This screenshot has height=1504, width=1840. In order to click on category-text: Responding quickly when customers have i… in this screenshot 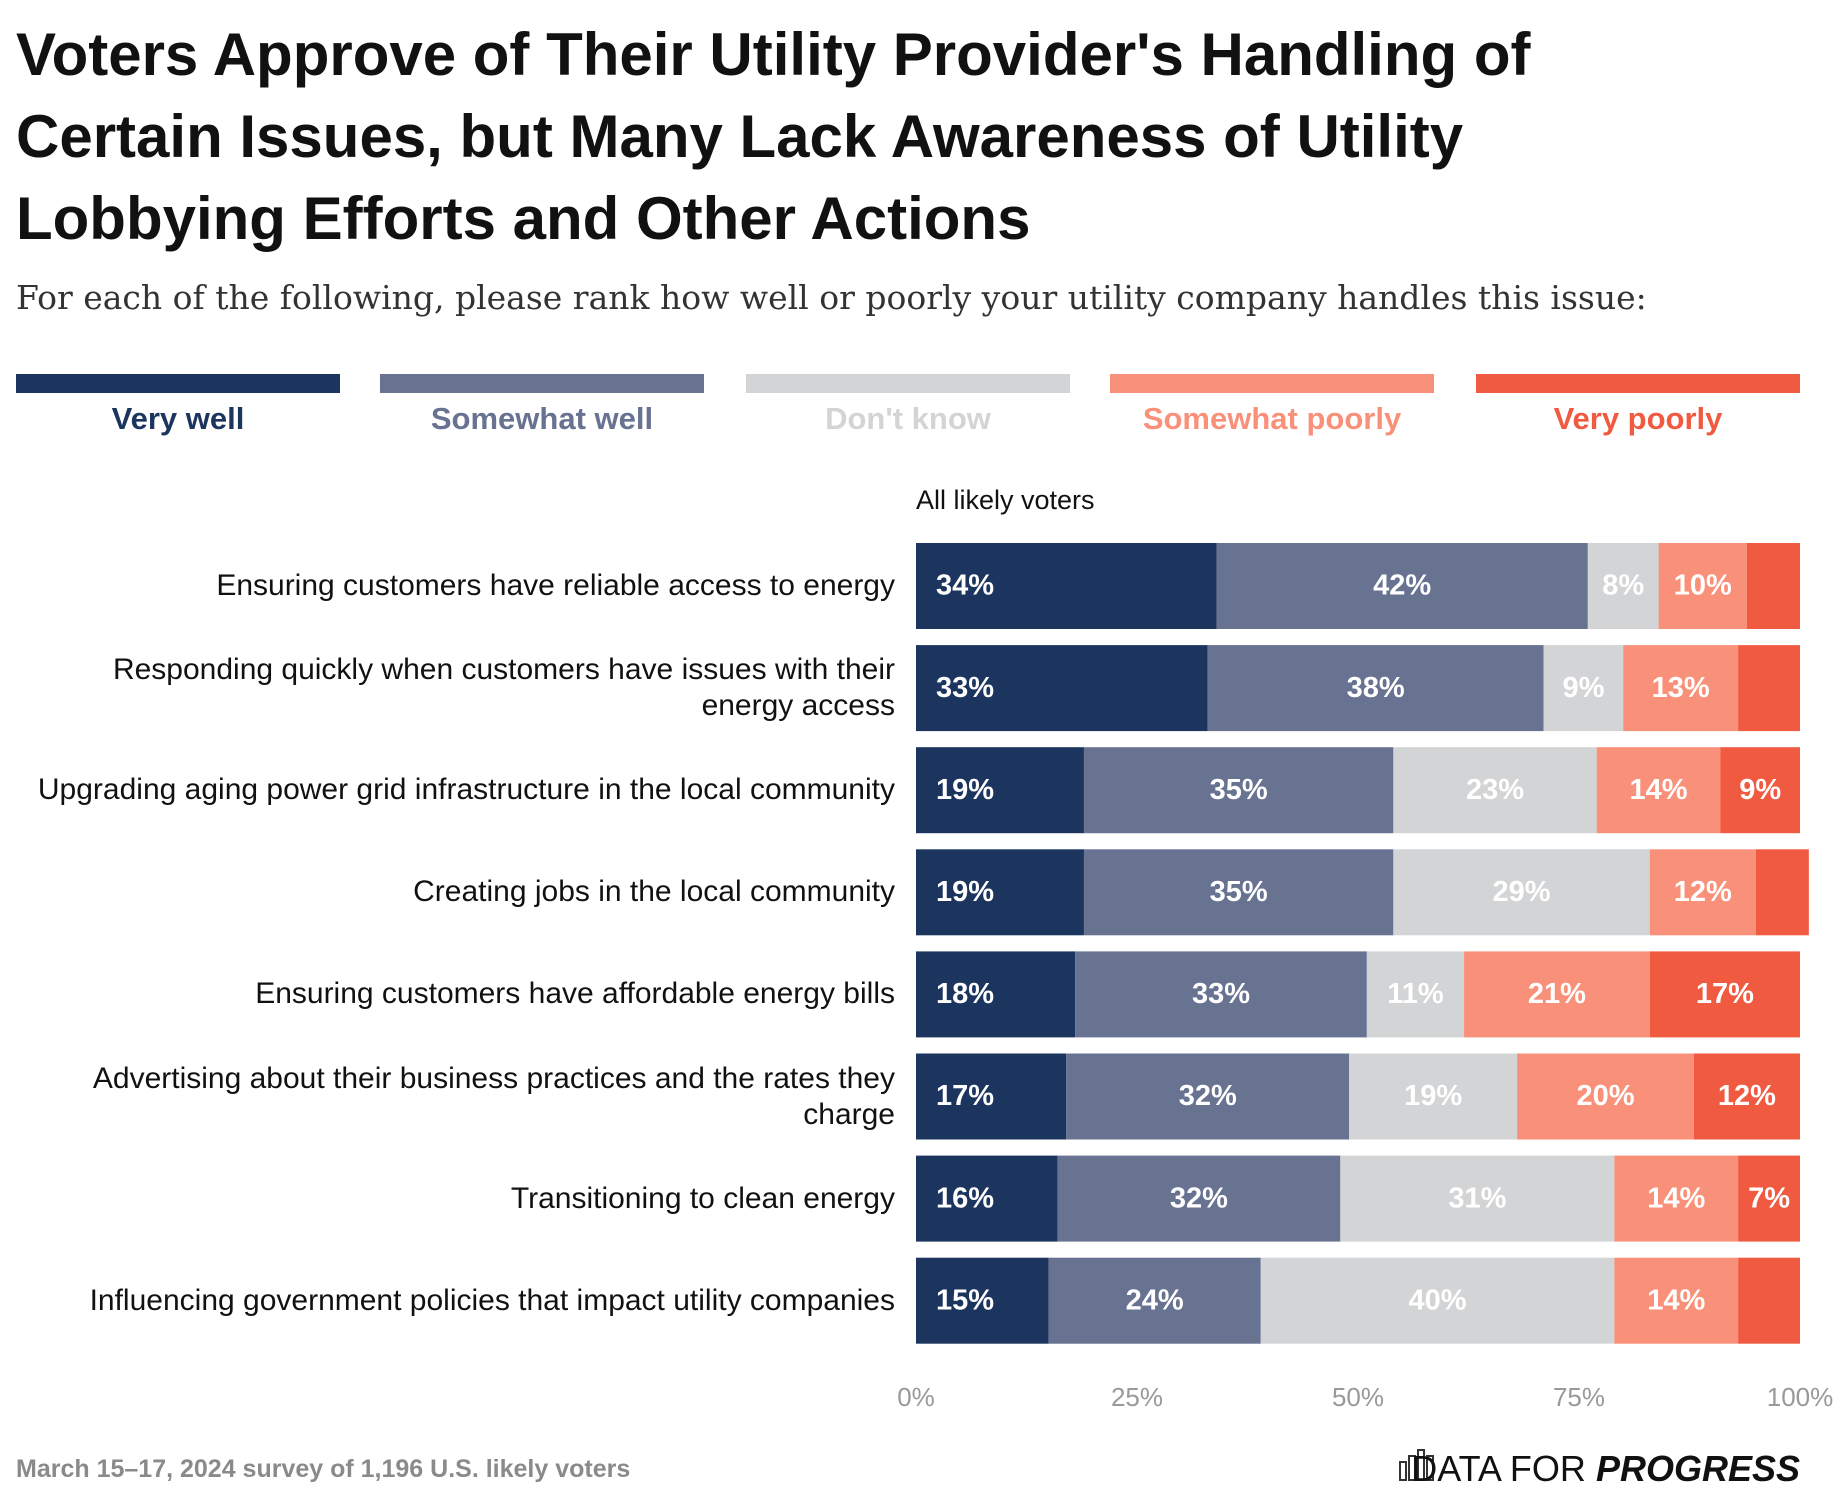, I will do `click(503, 688)`.